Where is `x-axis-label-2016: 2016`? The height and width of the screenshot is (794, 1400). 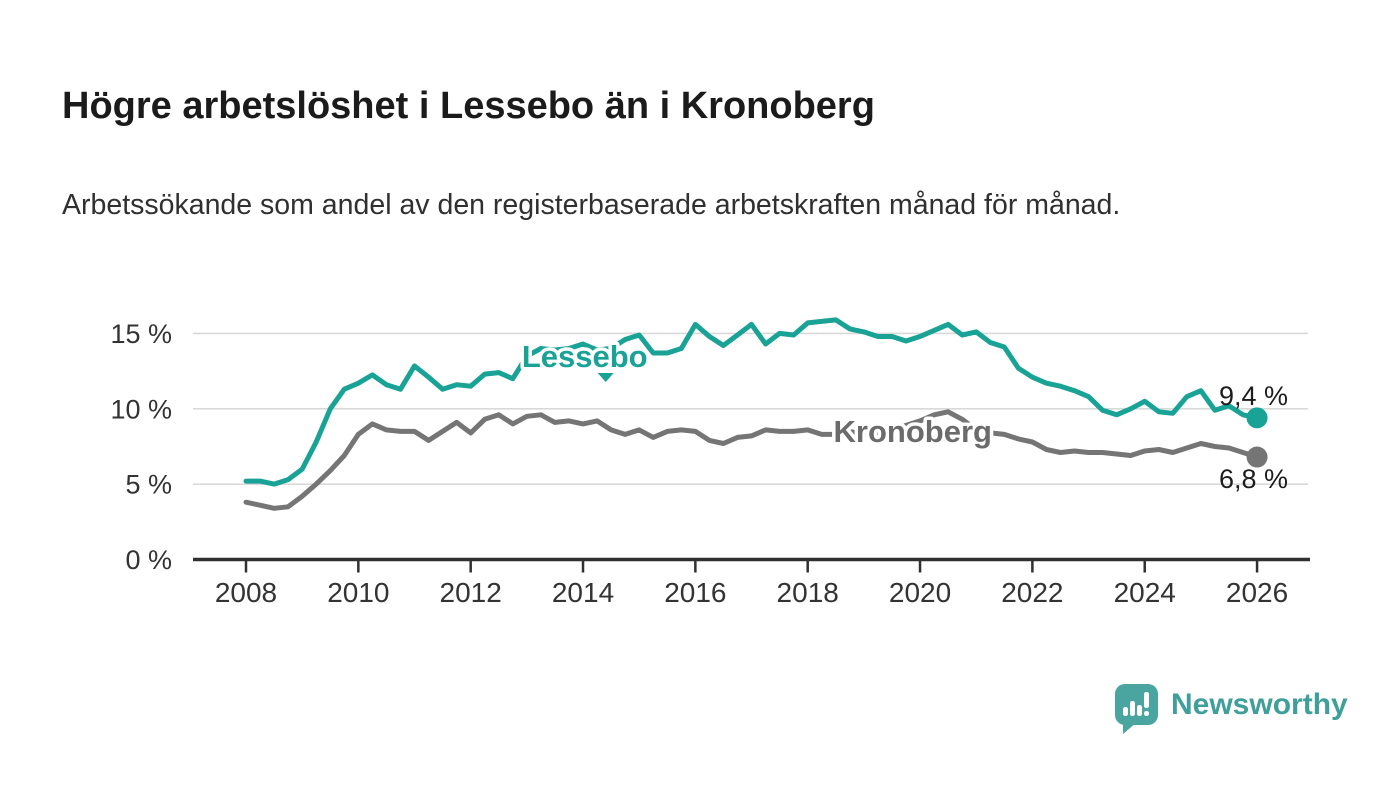
x-axis-label-2016: 2016 is located at coordinates (695, 592).